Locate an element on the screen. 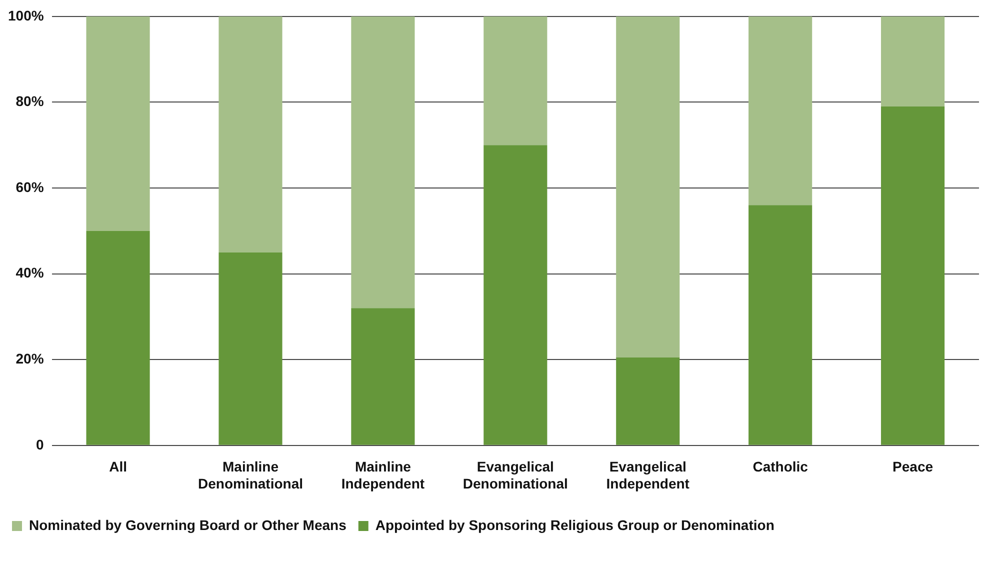 The height and width of the screenshot is (571, 983). x-tick-label: Catholic is located at coordinates (780, 466).